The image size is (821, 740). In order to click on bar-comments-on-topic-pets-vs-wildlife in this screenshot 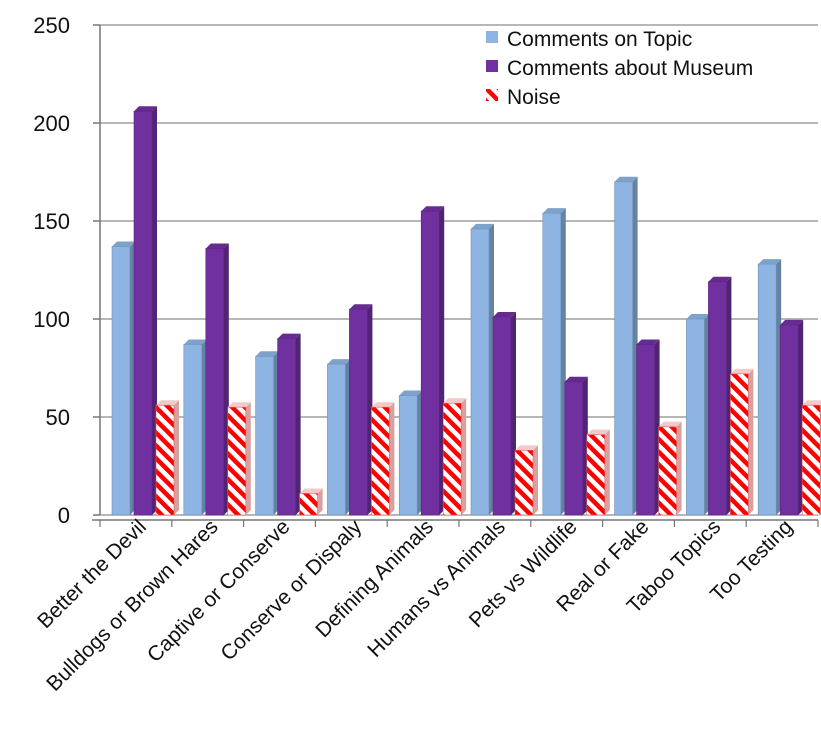, I will do `click(554, 362)`.